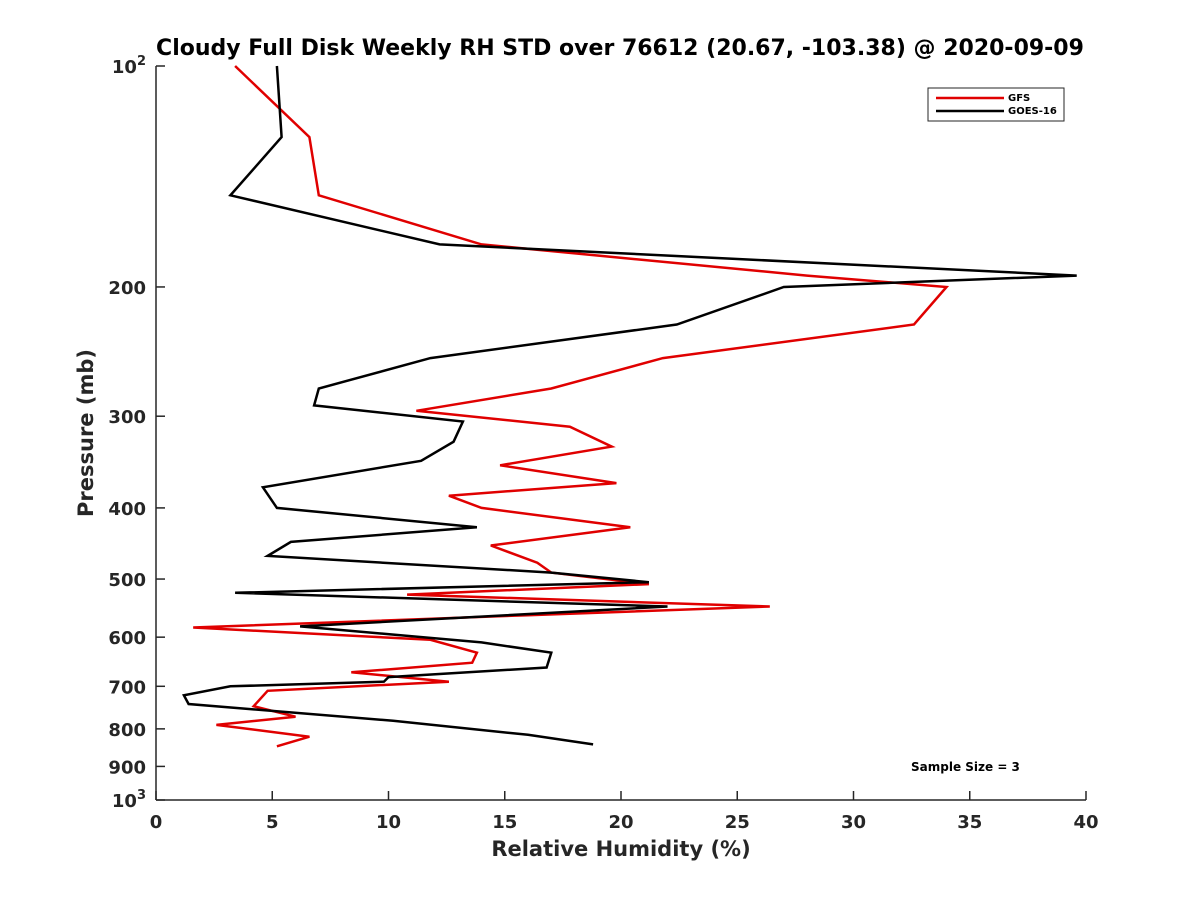 This screenshot has width=1200, height=900. I want to click on y-axis-label: Pressure (mb), so click(86, 433).